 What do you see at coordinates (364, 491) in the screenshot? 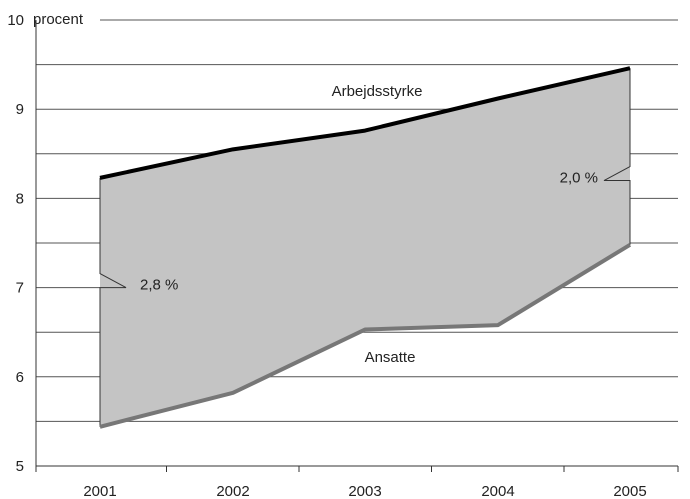
I see `x-tick-label: 2003` at bounding box center [364, 491].